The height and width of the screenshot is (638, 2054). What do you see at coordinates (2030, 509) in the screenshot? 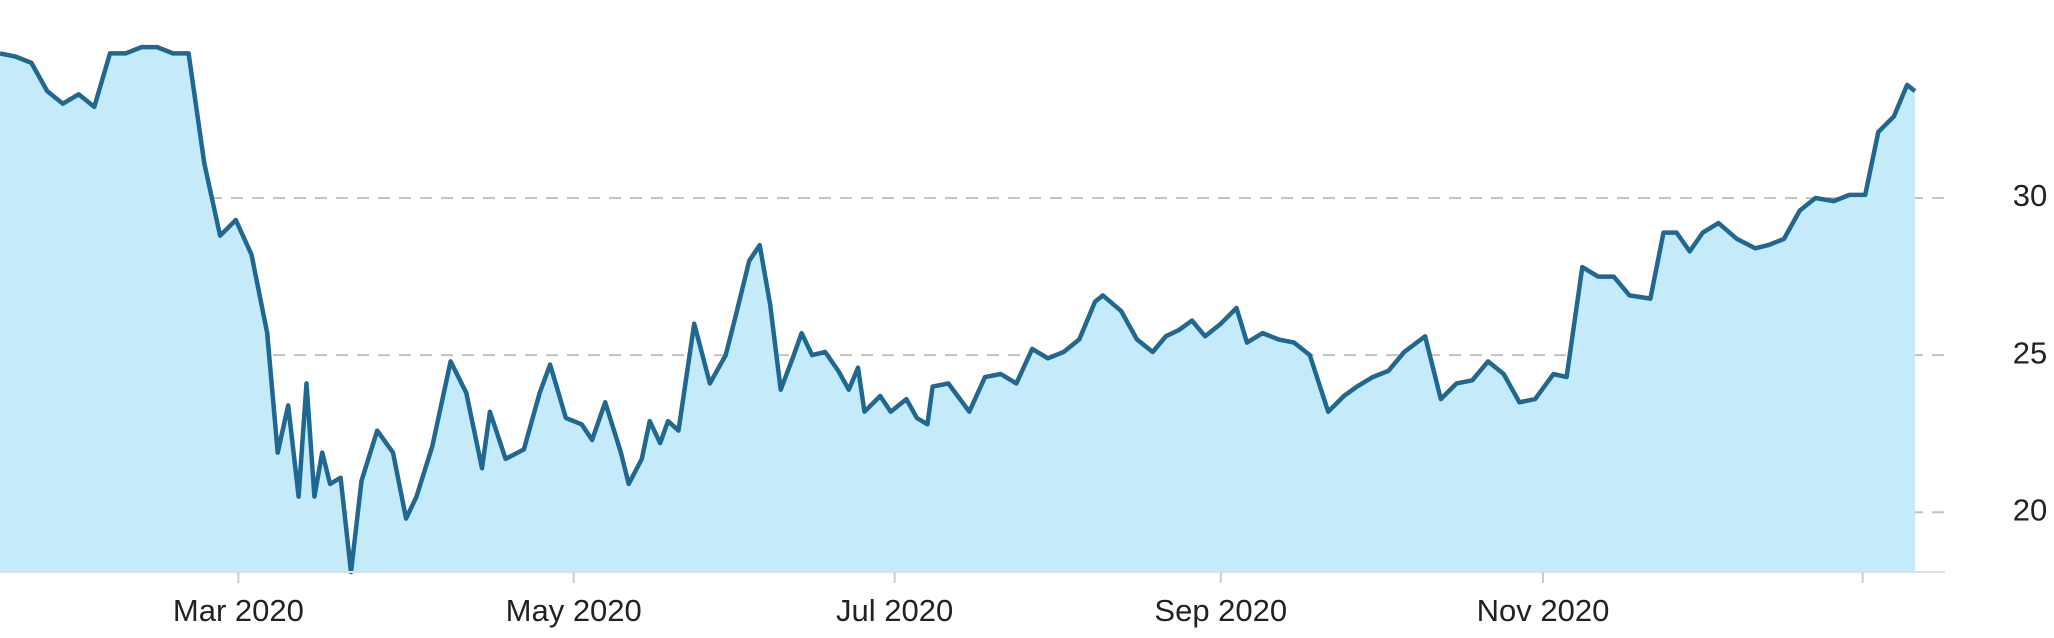
I see `y-tick-label: 20` at bounding box center [2030, 509].